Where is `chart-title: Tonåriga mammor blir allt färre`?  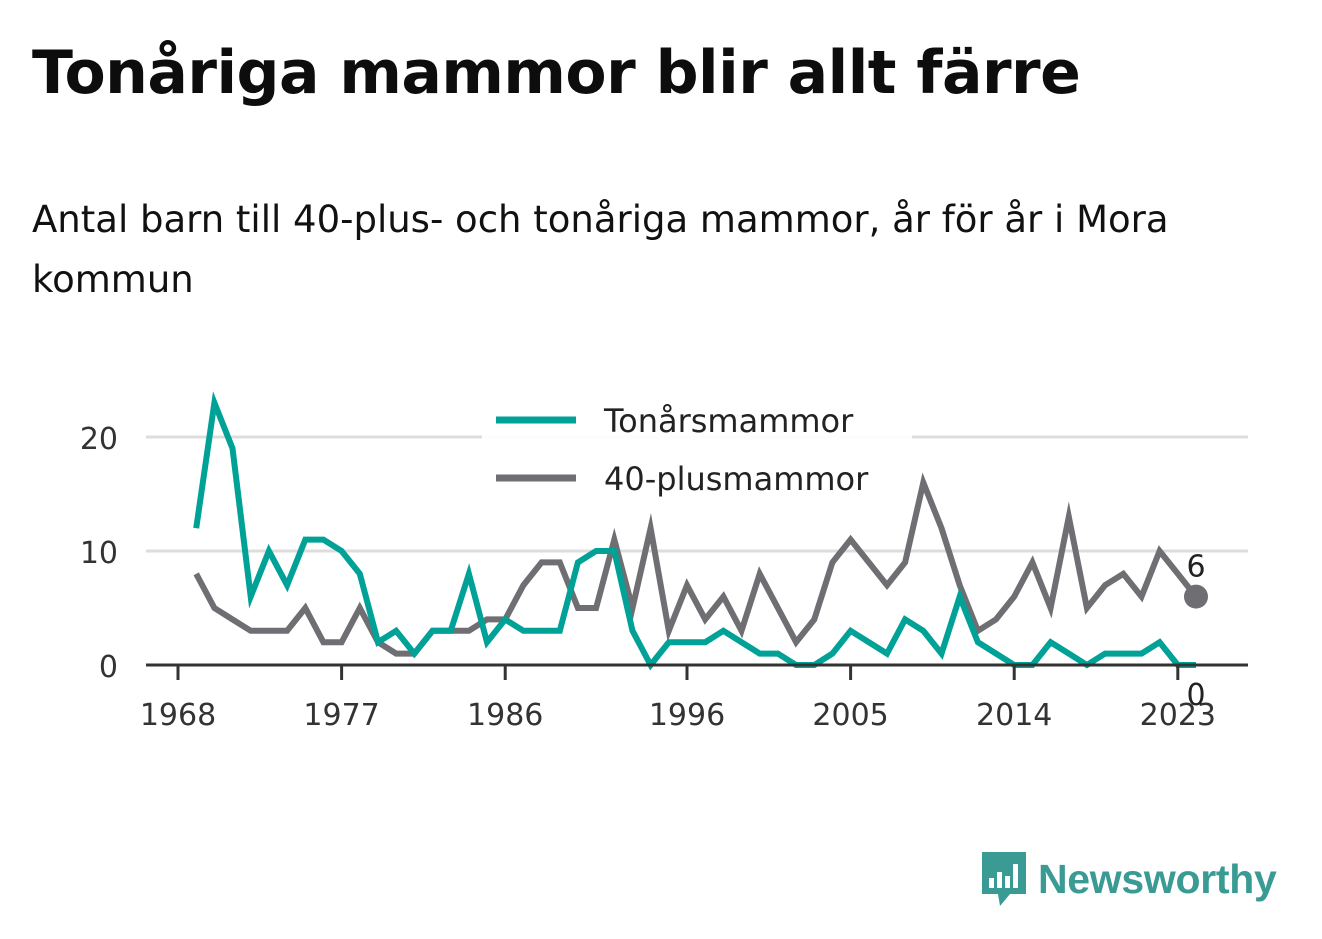 chart-title: Tonåriga mammor blir allt färre is located at coordinates (556, 73).